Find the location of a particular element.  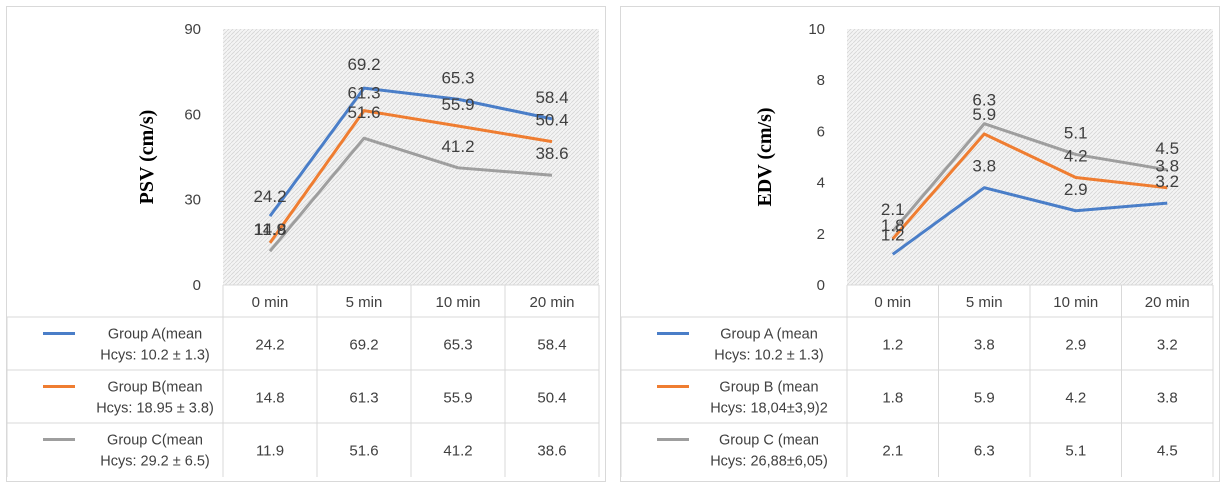

data-label: 1.2 is located at coordinates (893, 234).